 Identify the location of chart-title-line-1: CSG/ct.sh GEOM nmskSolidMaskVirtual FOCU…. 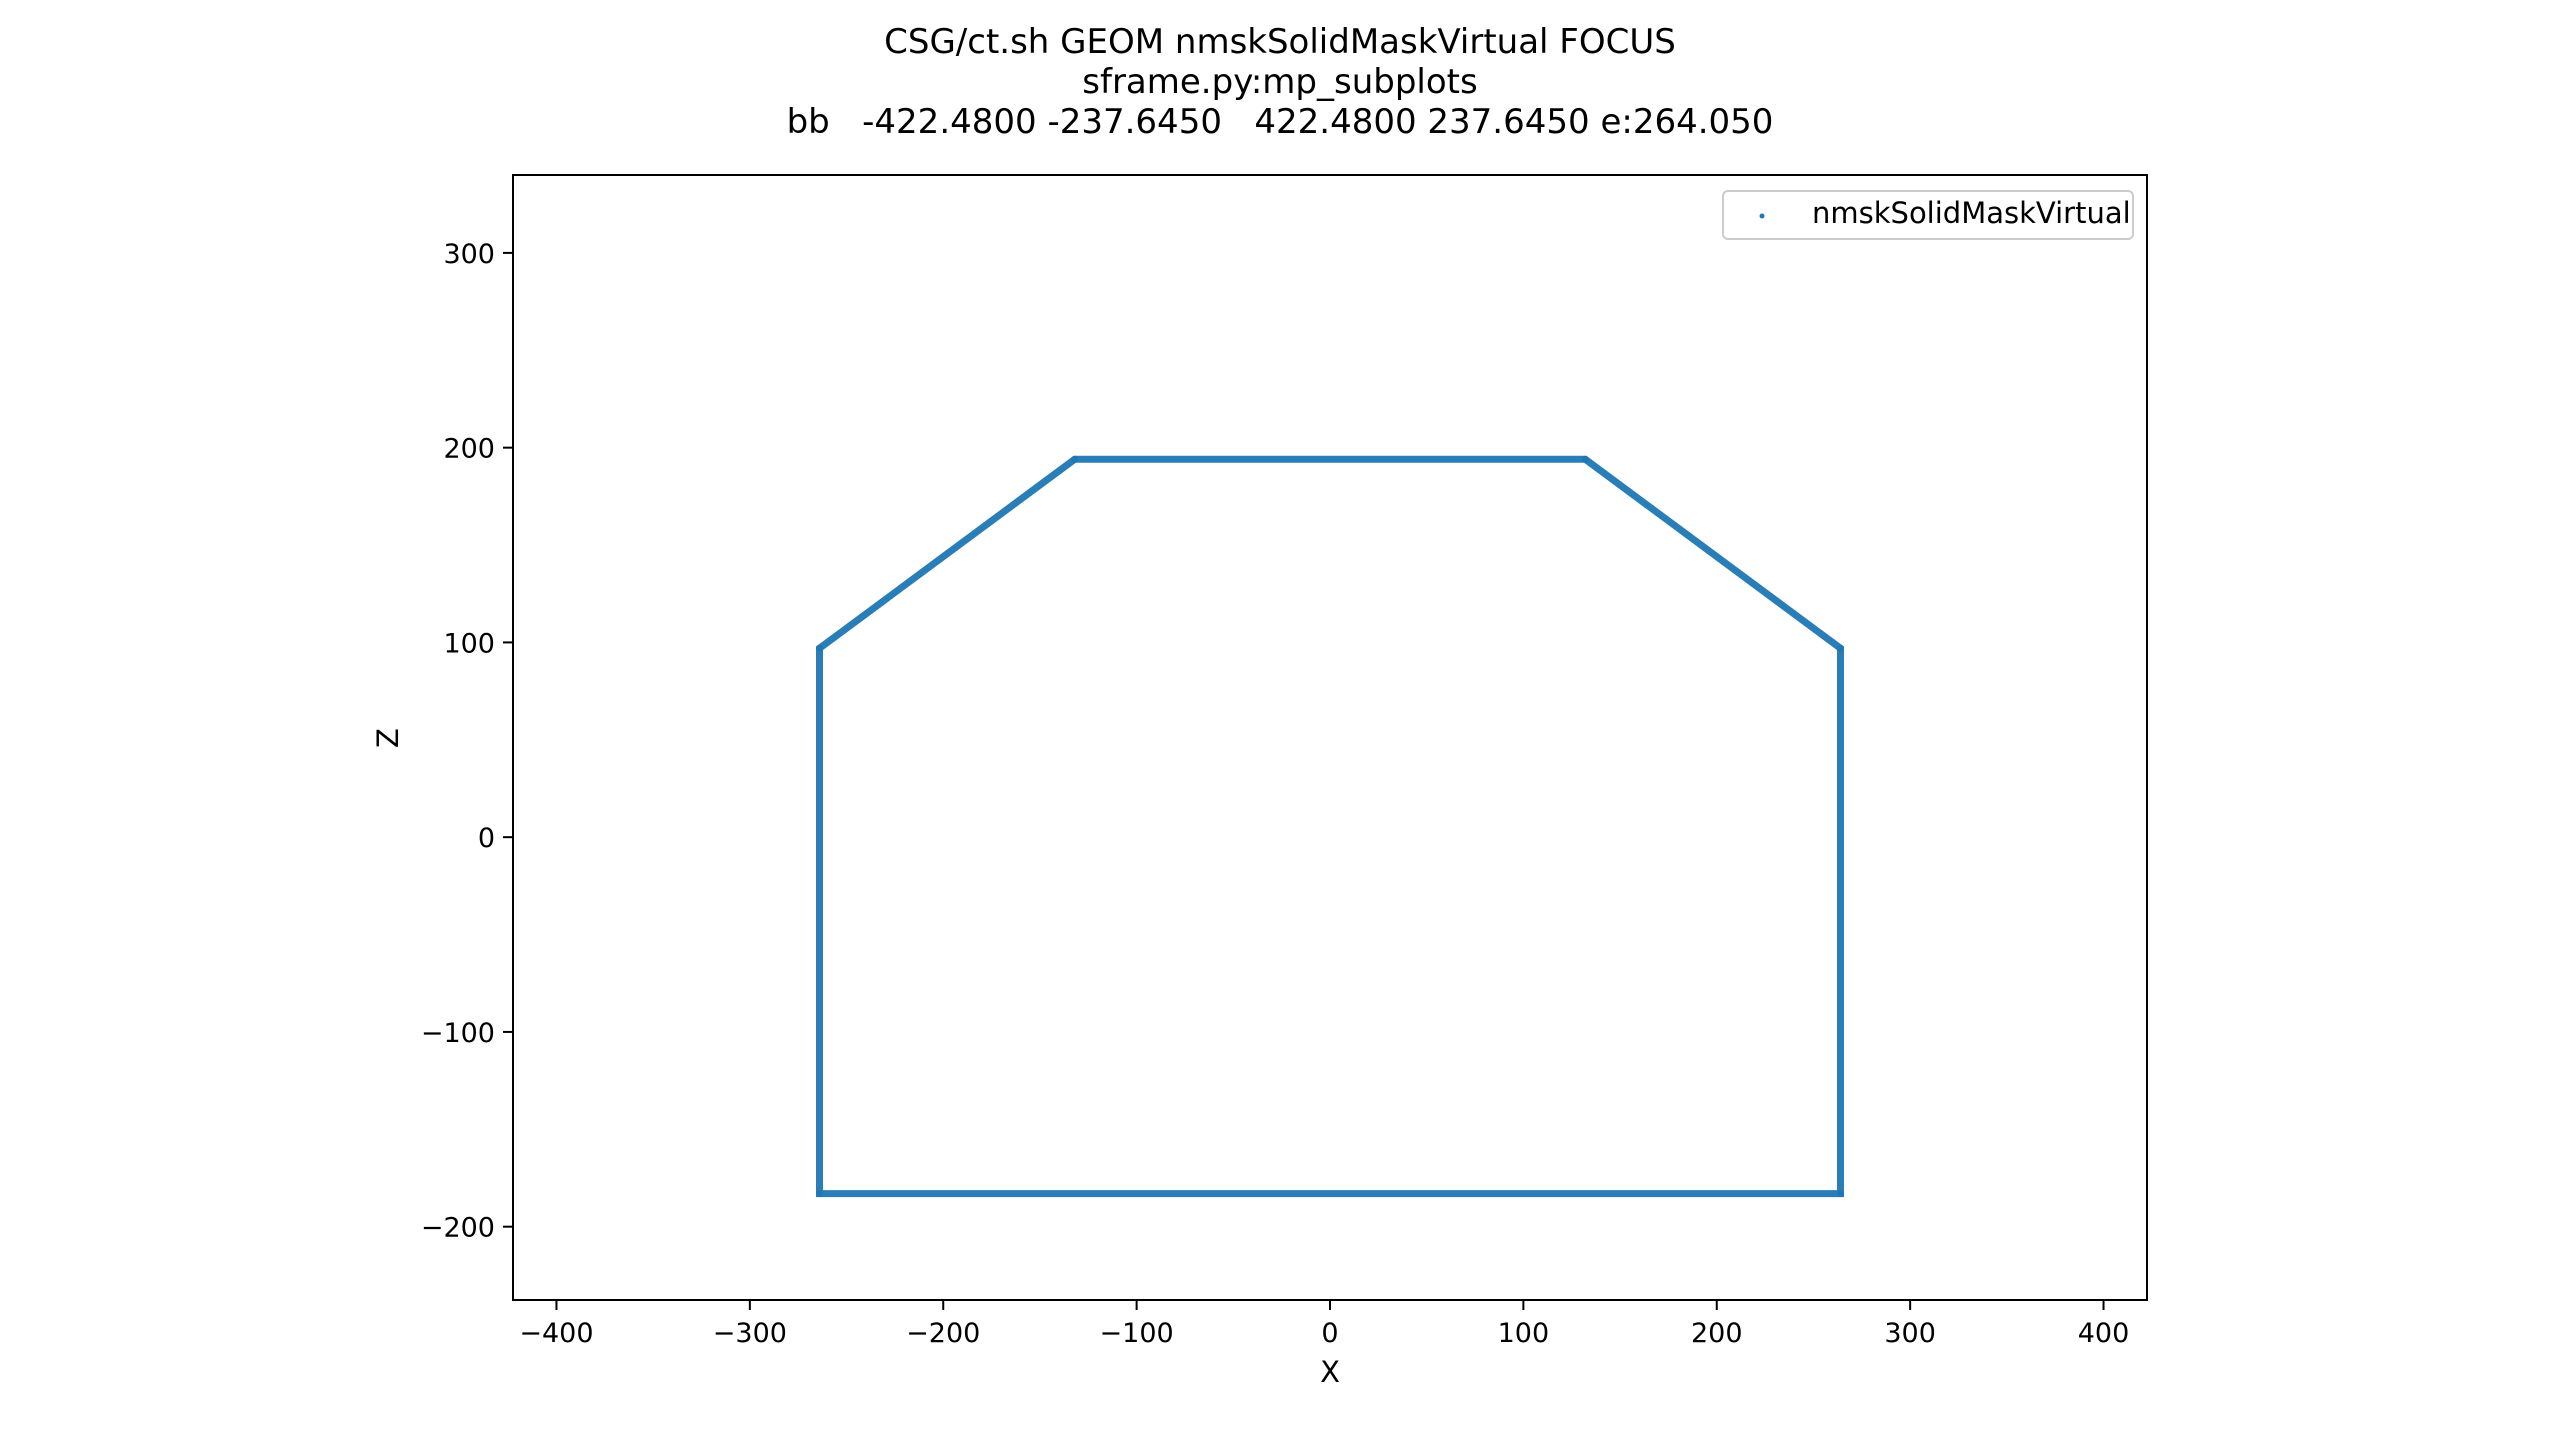
(1280, 42).